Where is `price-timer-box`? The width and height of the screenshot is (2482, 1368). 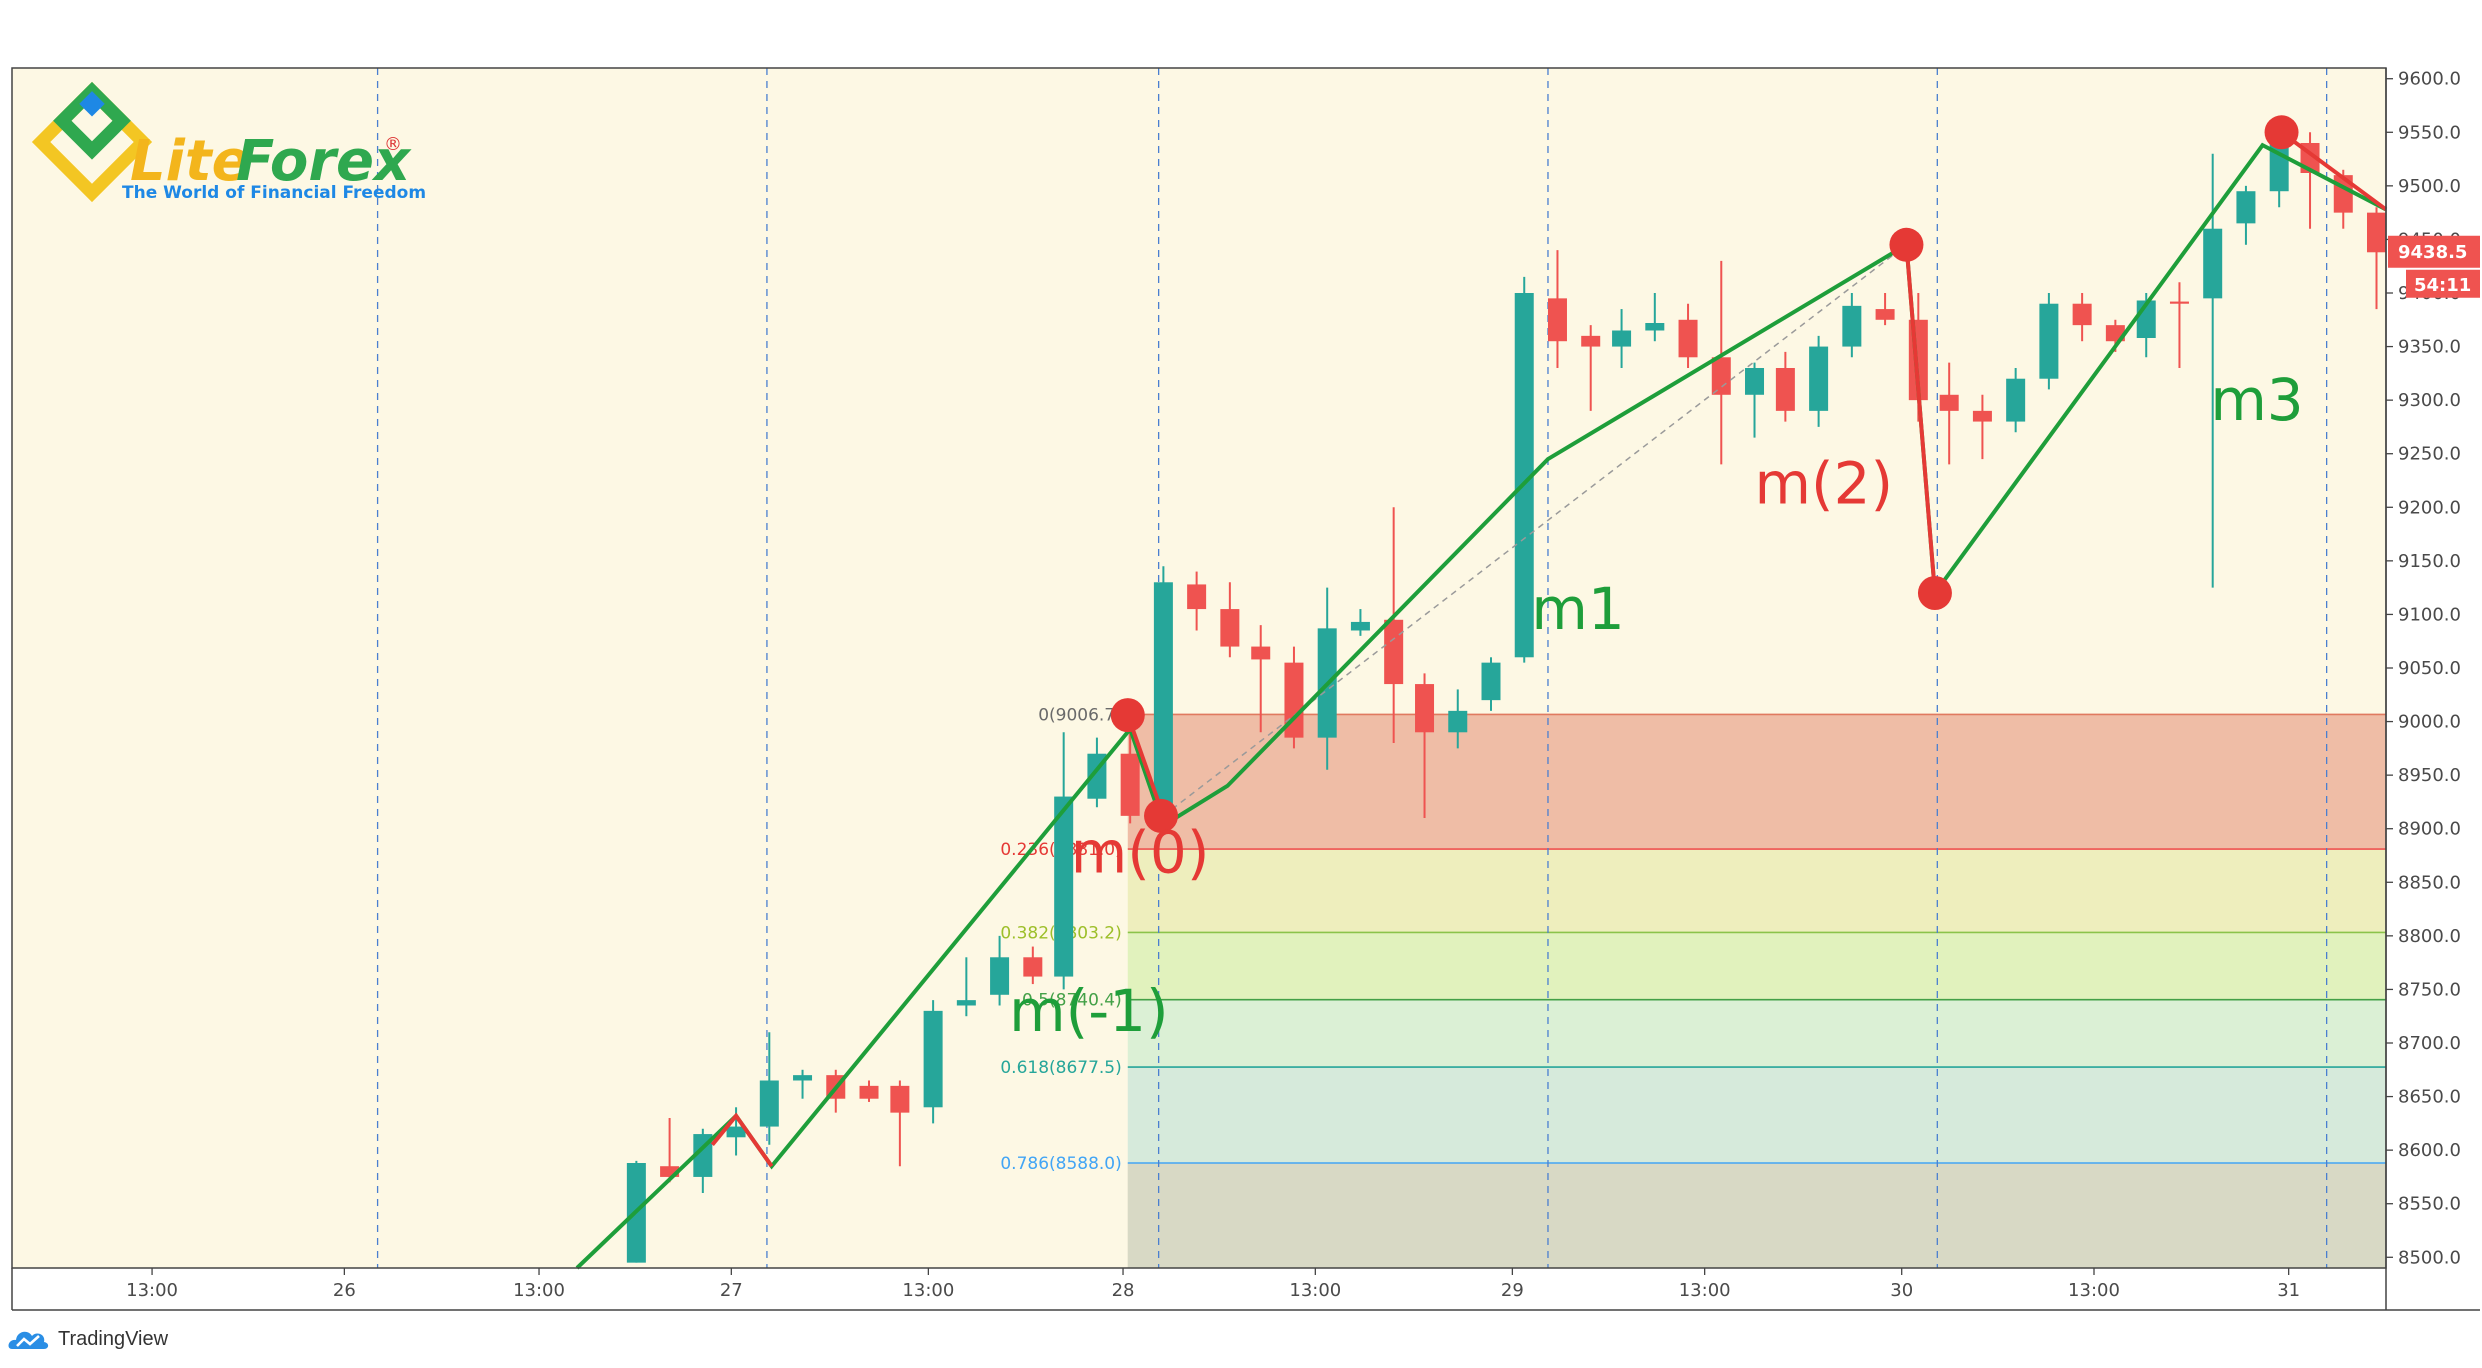 price-timer-box is located at coordinates (2443, 283).